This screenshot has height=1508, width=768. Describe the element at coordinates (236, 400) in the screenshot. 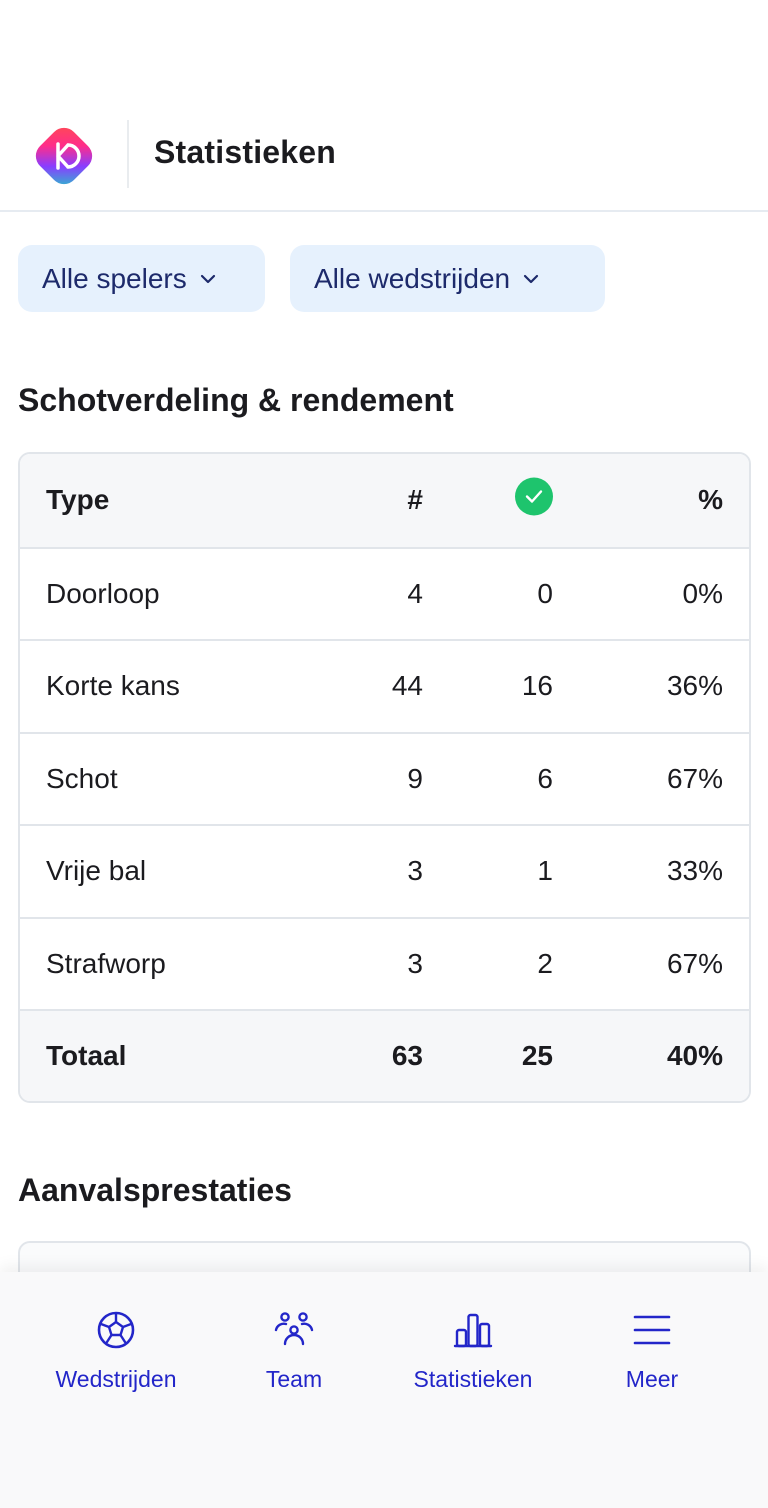

I see `shots-section-title: Schotverdeling & rendement` at that location.